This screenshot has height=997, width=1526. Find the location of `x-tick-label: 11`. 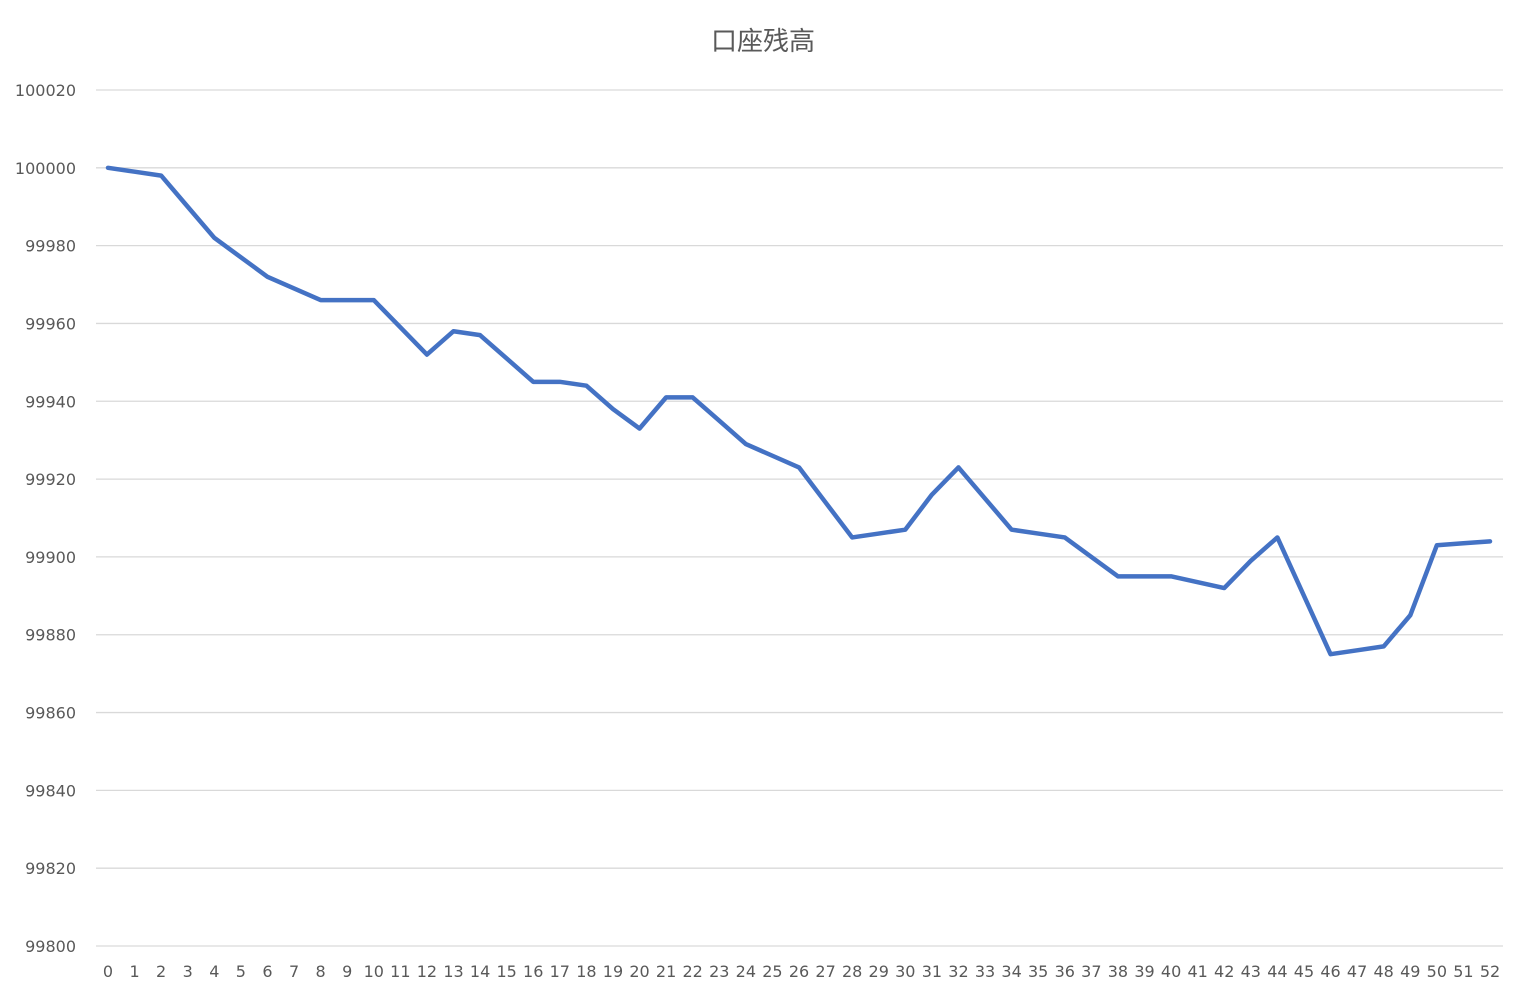

x-tick-label: 11 is located at coordinates (400, 971).